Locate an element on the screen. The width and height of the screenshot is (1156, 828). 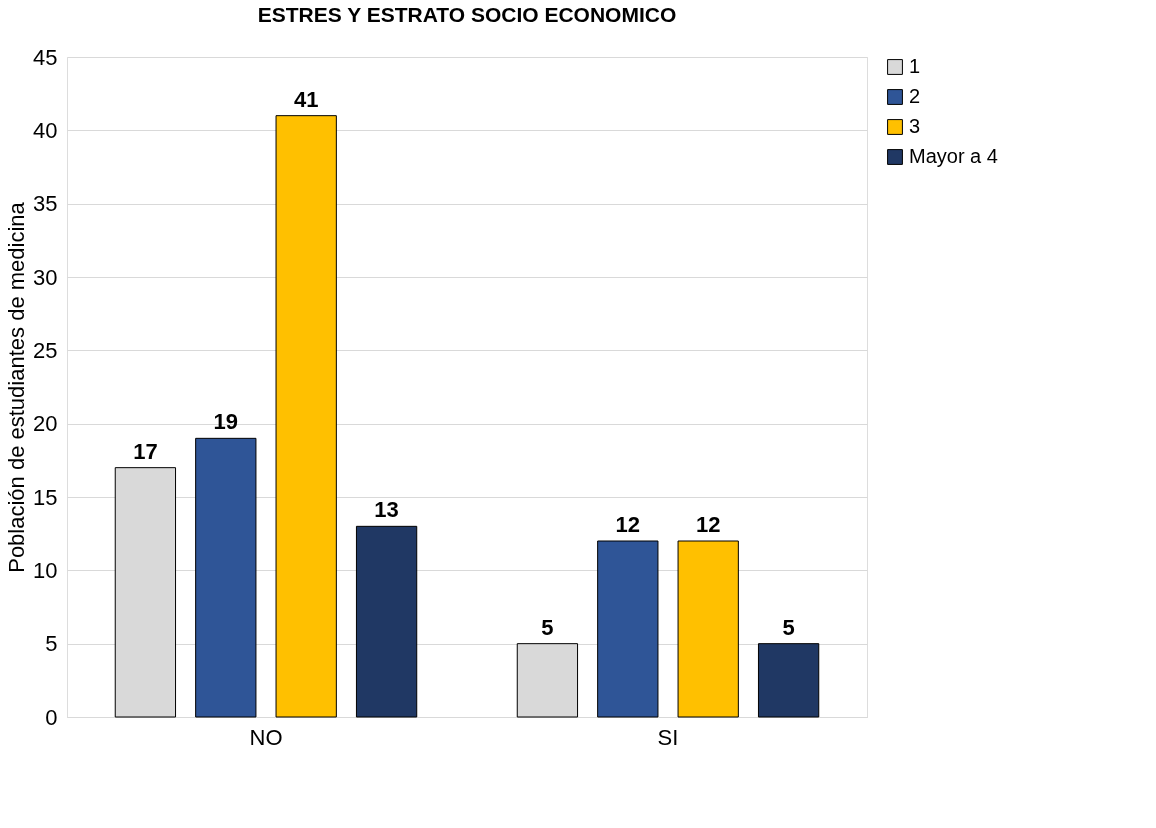
data-label: 17 is located at coordinates (145, 451).